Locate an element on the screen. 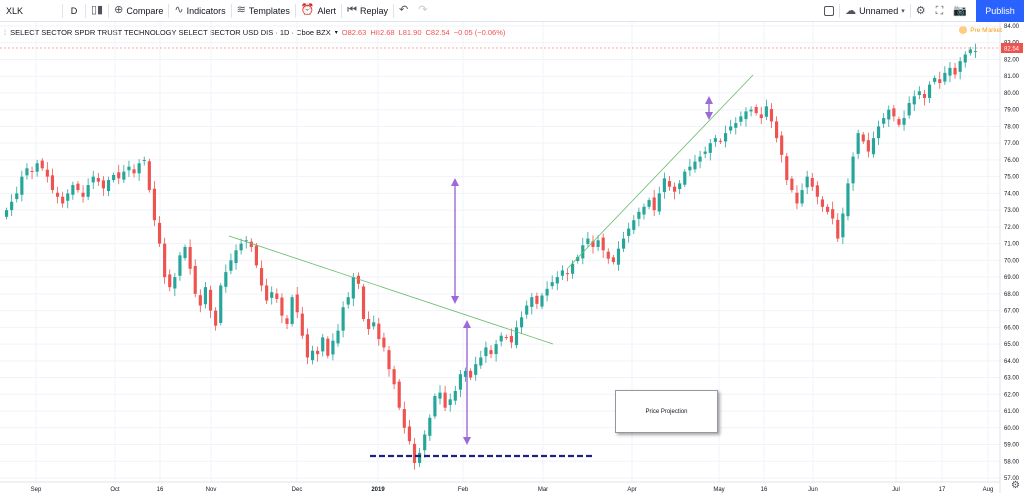 This screenshot has width=1024, height=493. undo-button: ↶ is located at coordinates (403, 11).